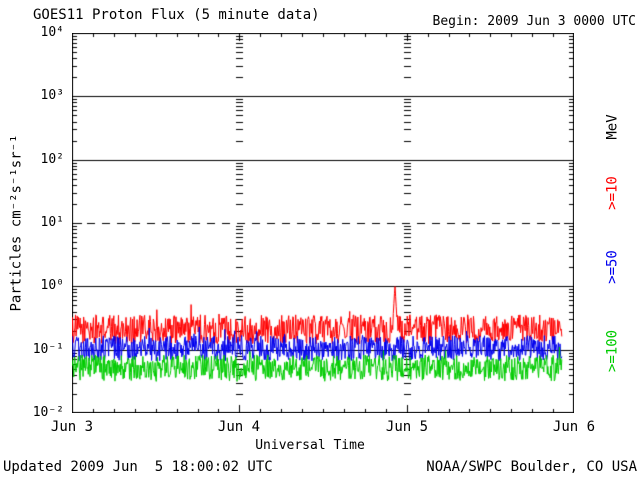 The height and width of the screenshot is (480, 640). Describe the element at coordinates (52, 32) in the screenshot. I see `y-tick-label-1e4: 10⁴` at that location.